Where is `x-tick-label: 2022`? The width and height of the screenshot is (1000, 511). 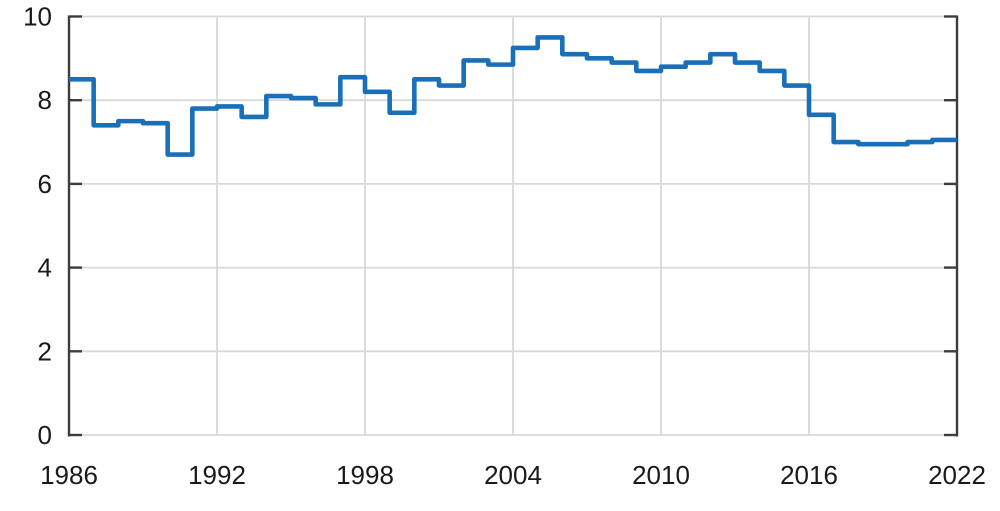
x-tick-label: 2022 is located at coordinates (957, 475).